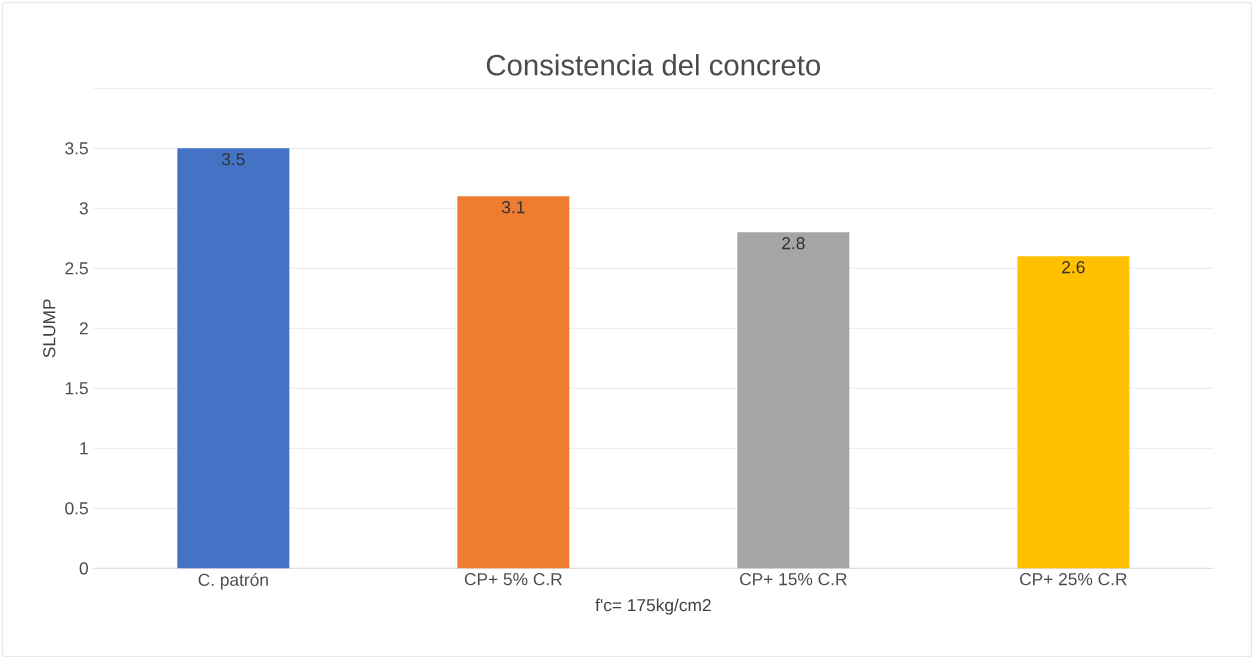 The width and height of the screenshot is (1254, 659). I want to click on y-tick-label: 0.5, so click(76, 508).